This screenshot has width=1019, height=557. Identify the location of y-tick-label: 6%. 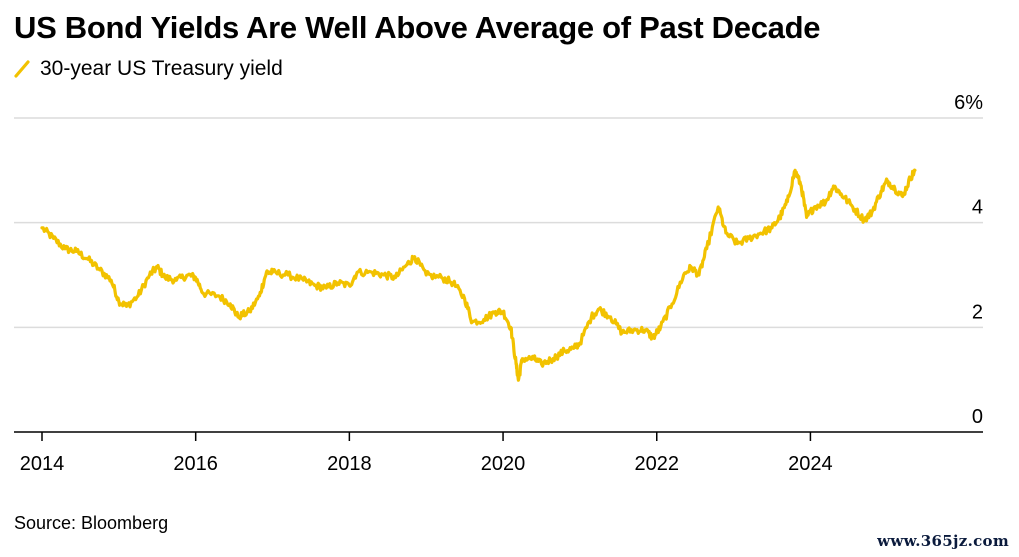
(968, 103).